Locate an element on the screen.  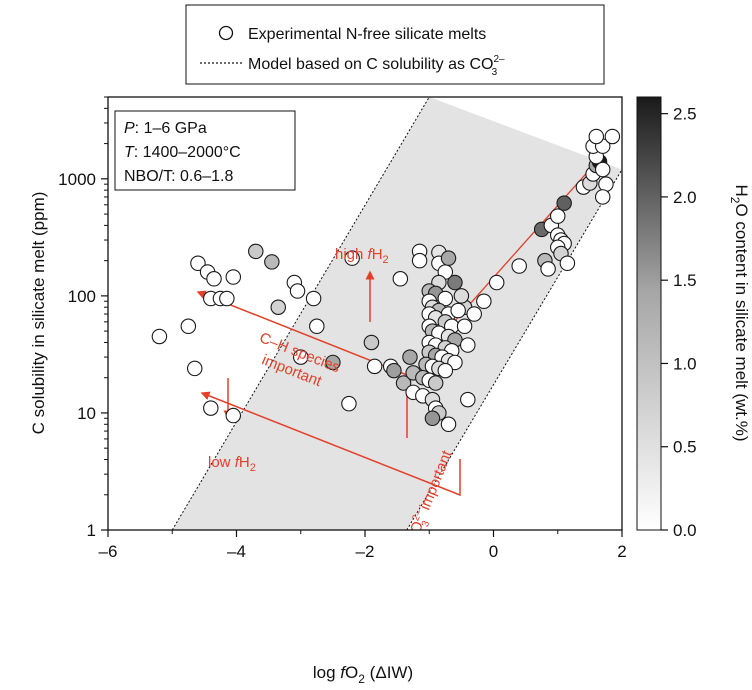
low-fh2-label: low fH2 is located at coordinates (232, 464).